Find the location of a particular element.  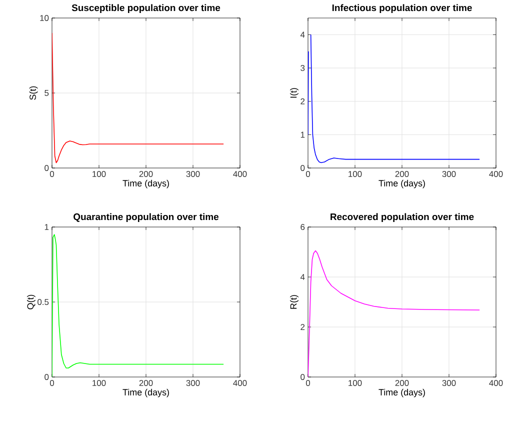

y-tick-label: 6 is located at coordinates (302, 227).